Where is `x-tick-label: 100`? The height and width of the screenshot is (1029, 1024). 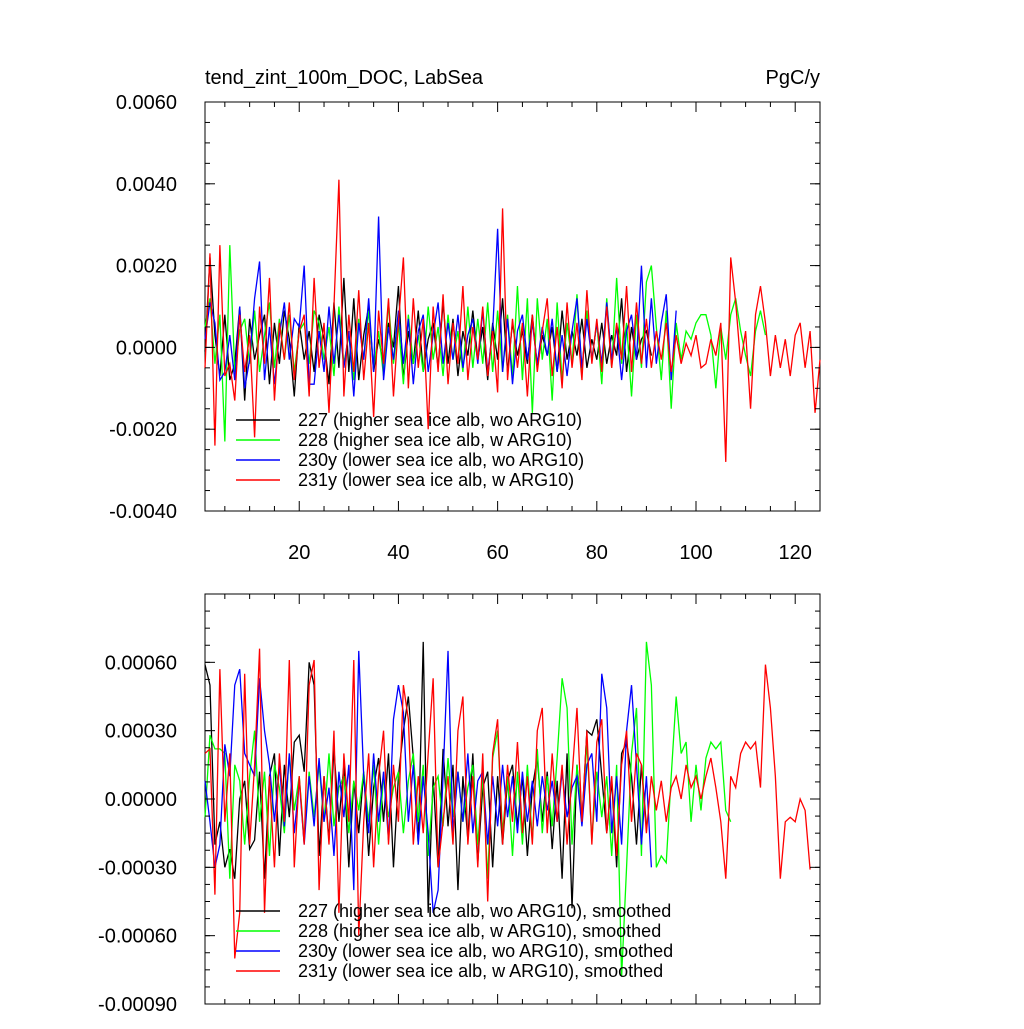
x-tick-label: 100 is located at coordinates (695, 553).